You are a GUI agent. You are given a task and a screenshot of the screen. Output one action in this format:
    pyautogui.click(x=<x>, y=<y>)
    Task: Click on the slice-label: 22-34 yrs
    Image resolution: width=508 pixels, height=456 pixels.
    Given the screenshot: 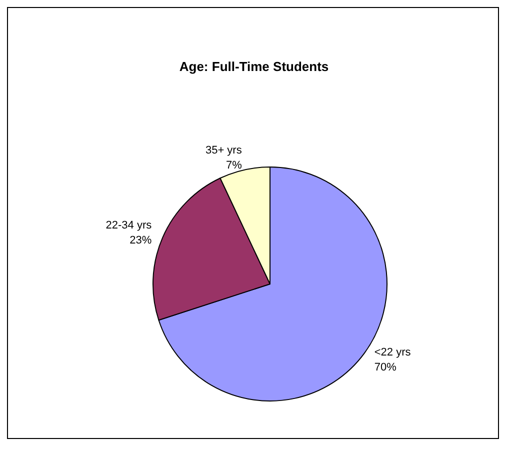 What is the action you would take?
    pyautogui.click(x=129, y=225)
    